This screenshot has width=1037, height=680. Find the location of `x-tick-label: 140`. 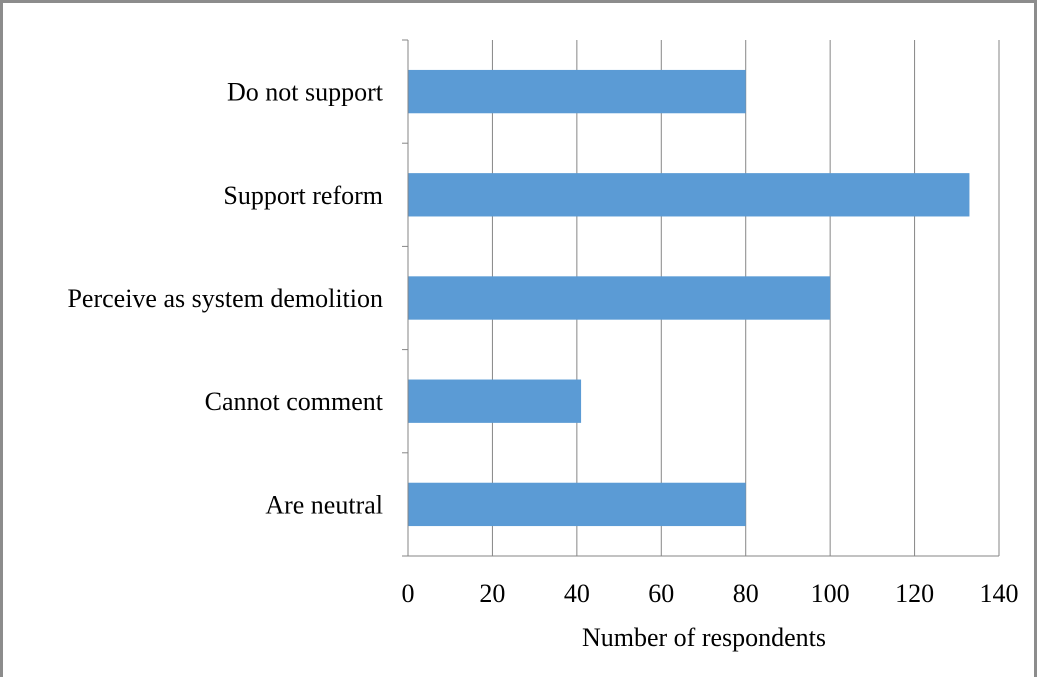

x-tick-label: 140 is located at coordinates (999, 593).